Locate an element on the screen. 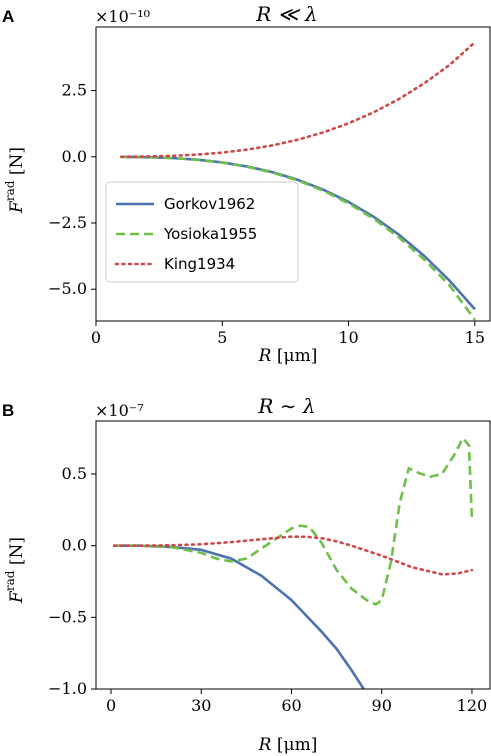 The width and height of the screenshot is (491, 756). panel-a-title: R ≪ λ is located at coordinates (286, 14).